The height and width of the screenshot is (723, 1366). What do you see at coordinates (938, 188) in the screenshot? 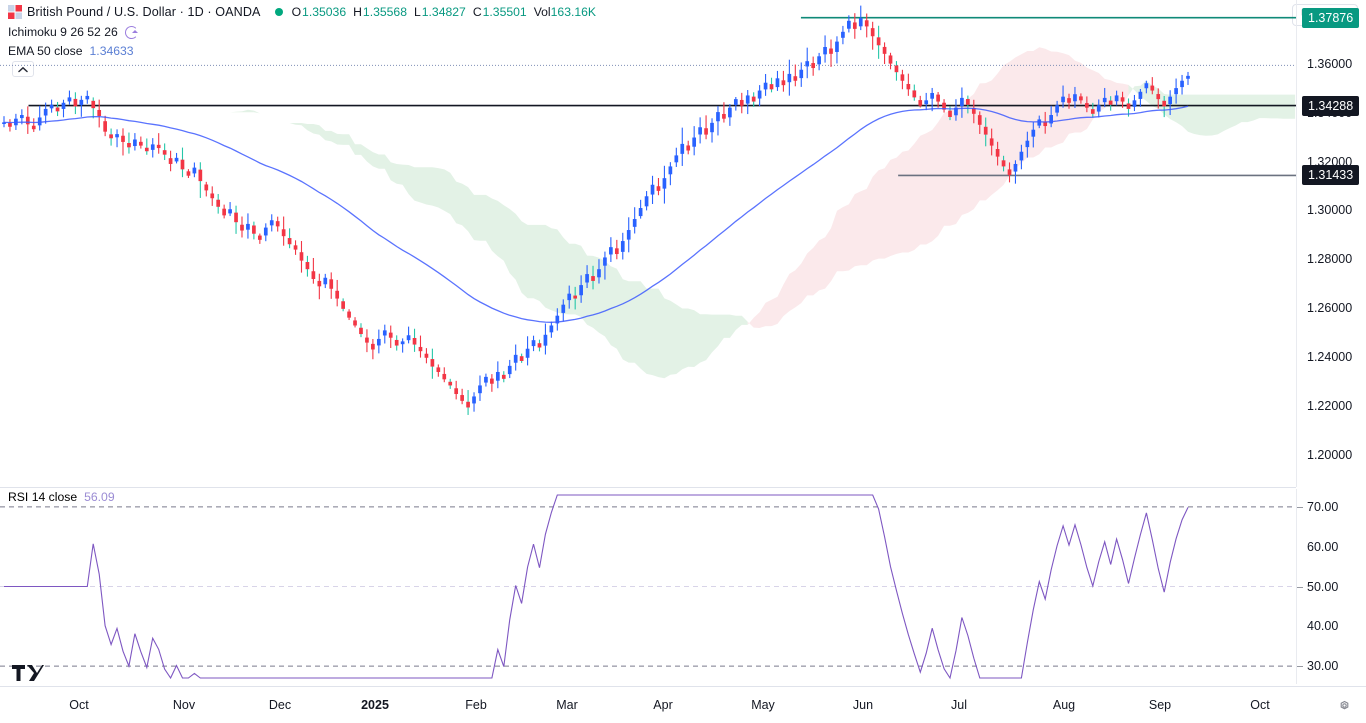
I see `ichimoku-cloud-bearish` at bounding box center [938, 188].